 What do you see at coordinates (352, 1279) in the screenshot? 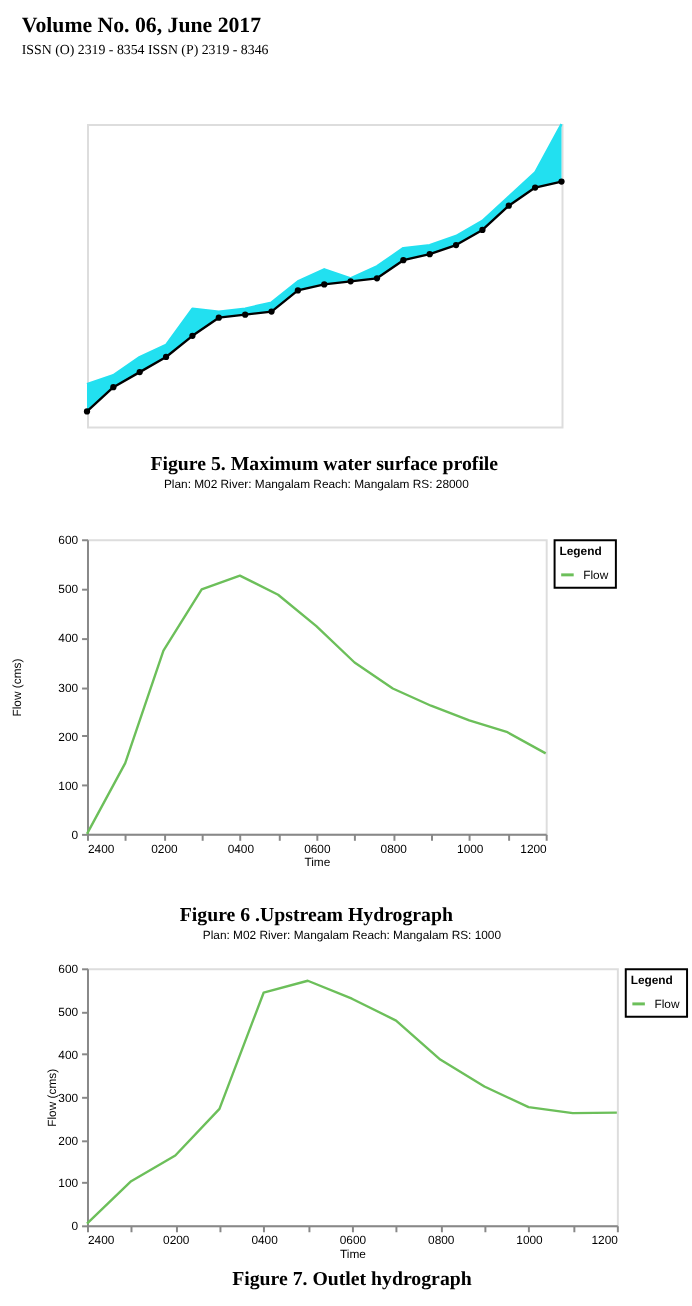
I see `caption: Figure 7. Outlet hydrograph` at bounding box center [352, 1279].